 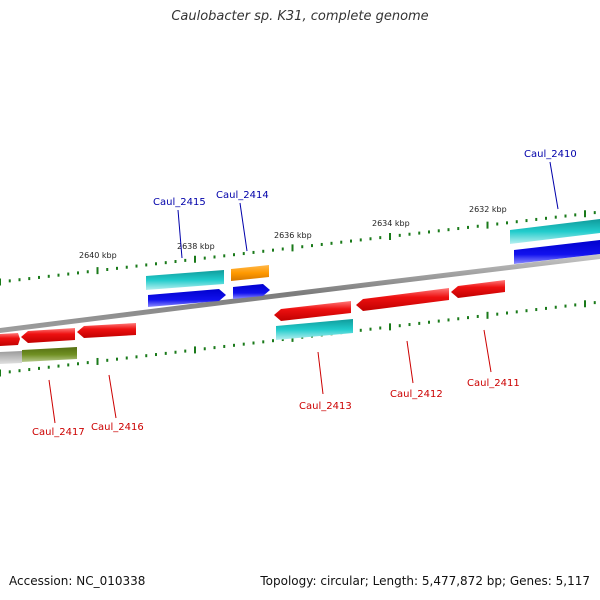 I want to click on genome-backbone, so click(x=300, y=293).